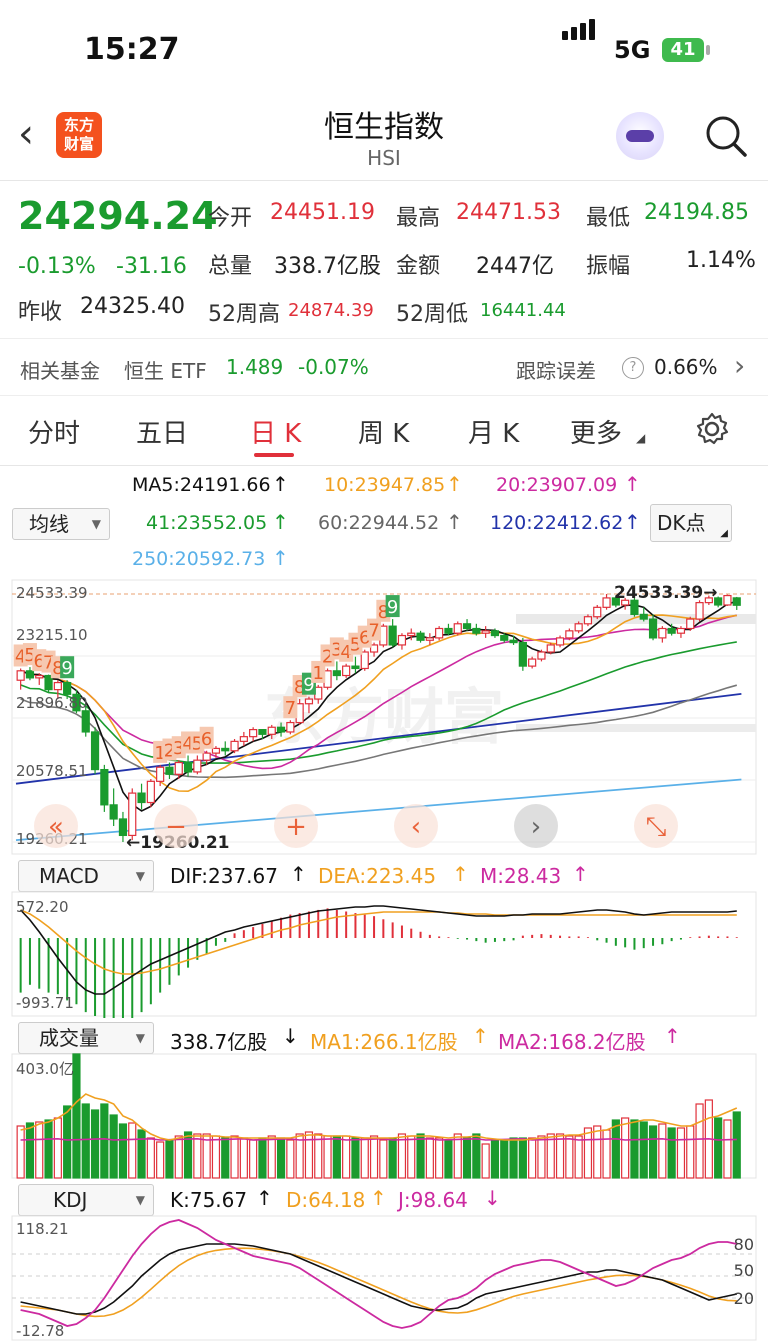  What do you see at coordinates (384, 367) in the screenshot?
I see `related-fund-row: 相关基金 恒生 ETF 1.489 -0.07% 跟踪误差 ? 0.66% ›` at bounding box center [384, 367].